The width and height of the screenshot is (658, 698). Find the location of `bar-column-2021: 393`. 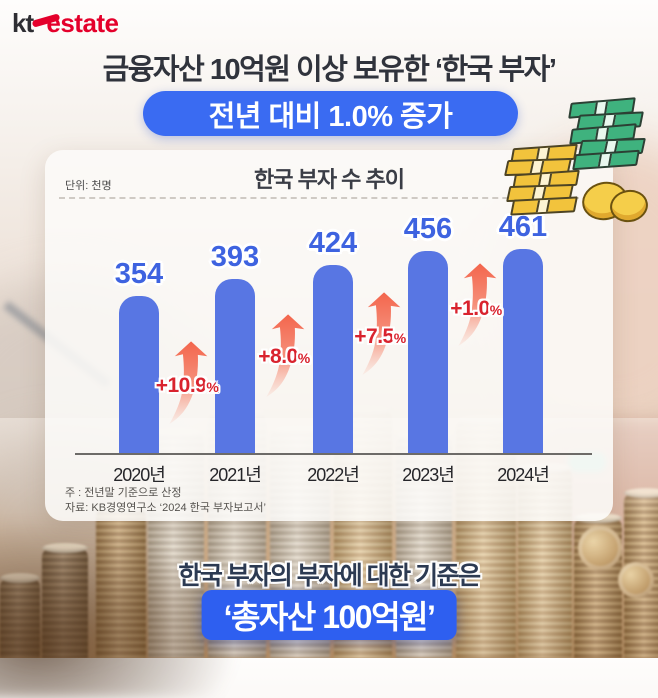

bar-column-2021: 393 is located at coordinates (235, 347).